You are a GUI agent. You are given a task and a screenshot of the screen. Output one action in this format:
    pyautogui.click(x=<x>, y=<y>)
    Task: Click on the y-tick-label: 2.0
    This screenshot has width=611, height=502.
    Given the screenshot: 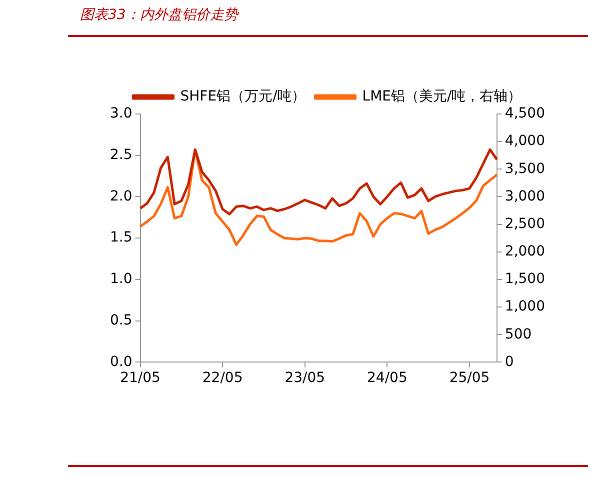 What is the action you would take?
    pyautogui.click(x=121, y=196)
    